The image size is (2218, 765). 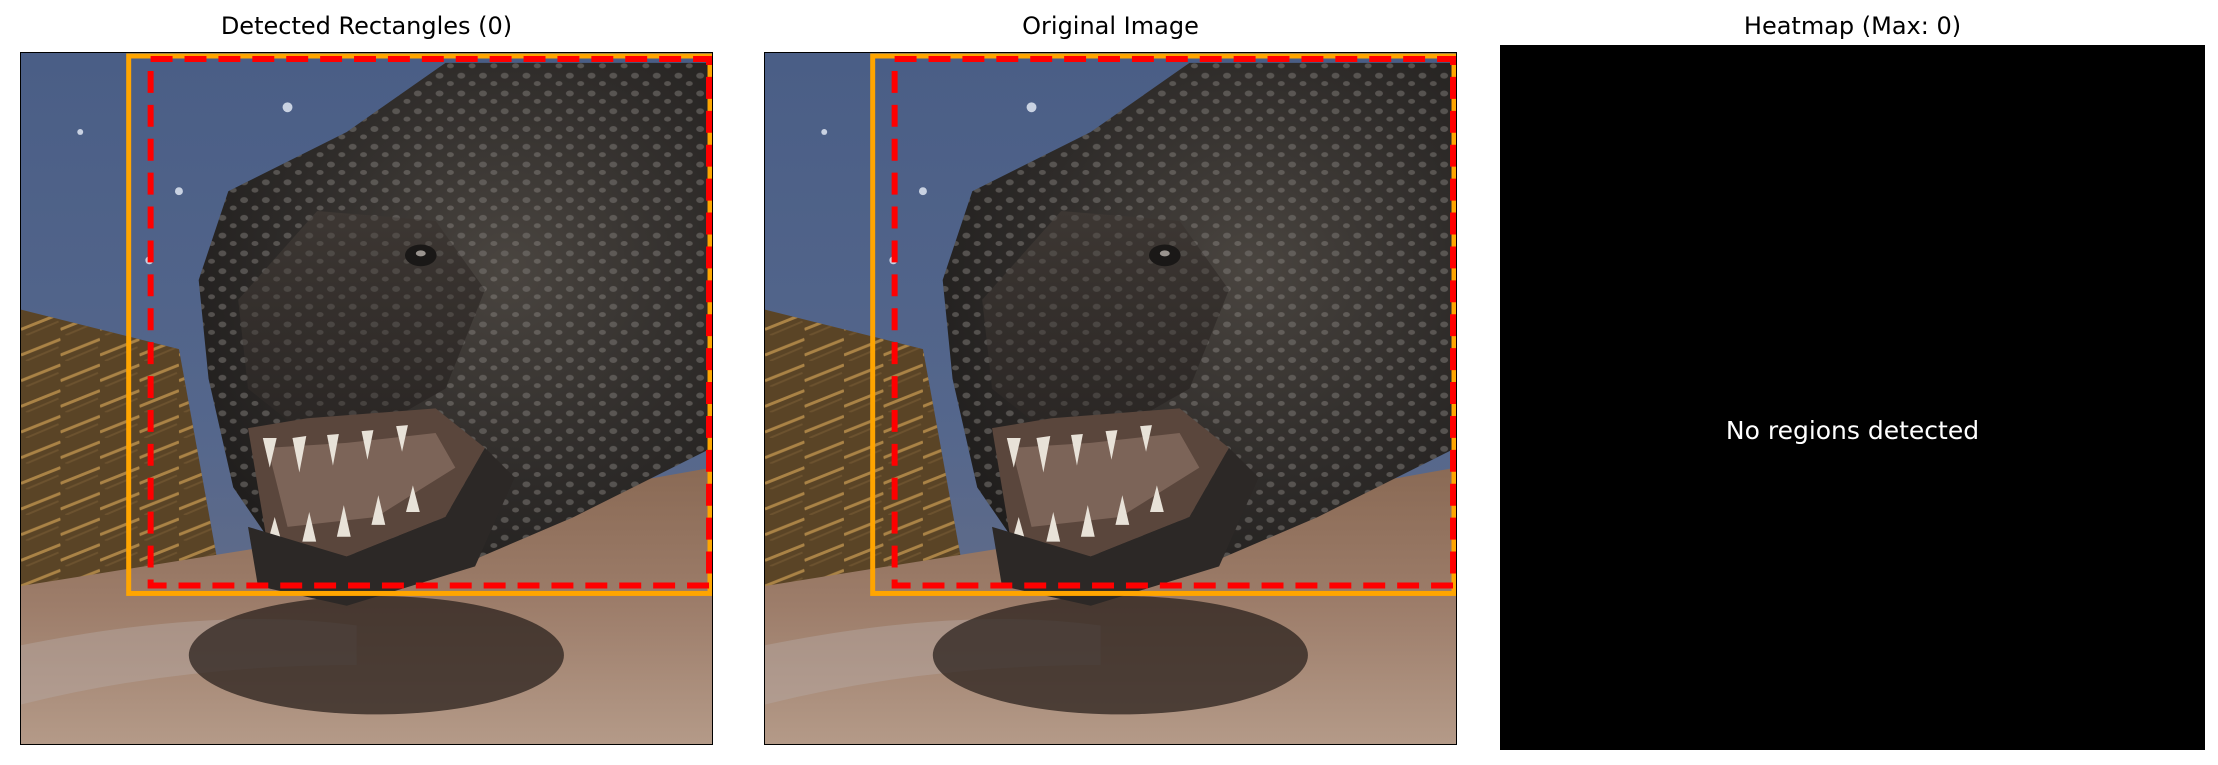 What do you see at coordinates (1110, 26) in the screenshot?
I see `panel-title-original-image: Original Image` at bounding box center [1110, 26].